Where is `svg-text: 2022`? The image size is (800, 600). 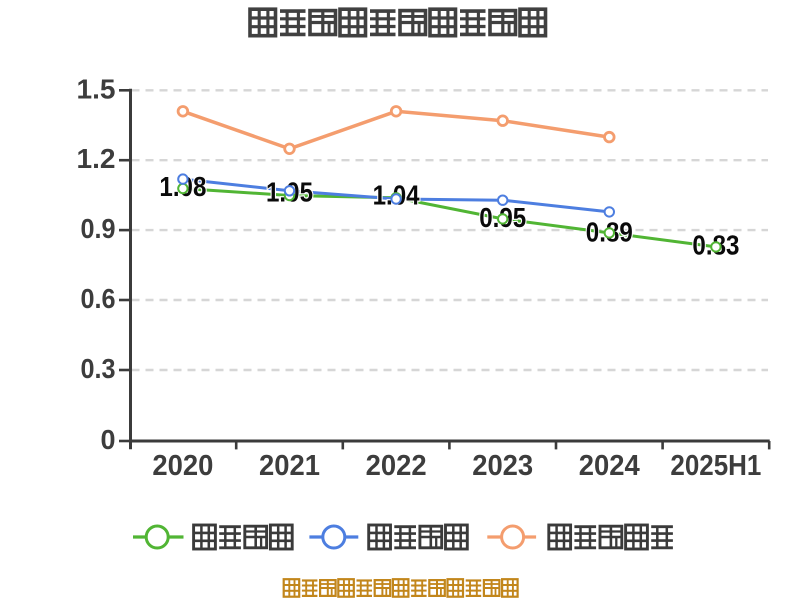 svg-text: 2022 is located at coordinates (396, 466).